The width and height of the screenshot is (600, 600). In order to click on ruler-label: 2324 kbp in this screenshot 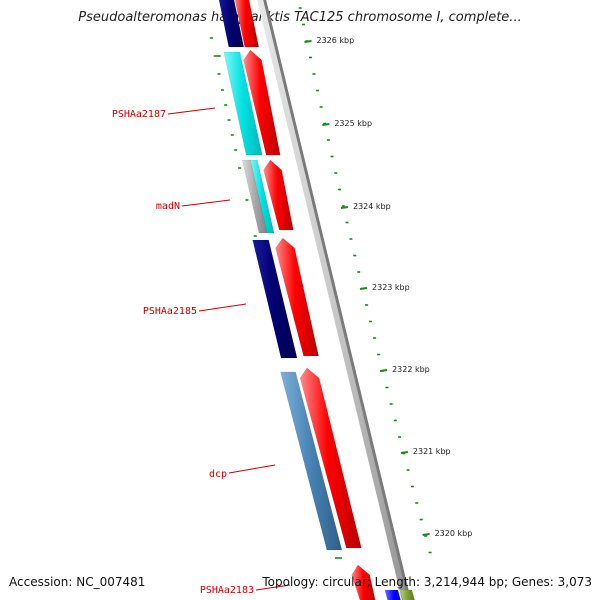, I will do `click(372, 206)`.